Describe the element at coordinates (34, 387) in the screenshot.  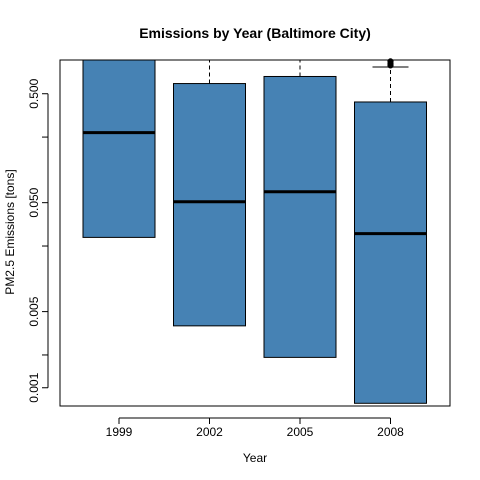
I see `y-tick-label: 0.001` at that location.